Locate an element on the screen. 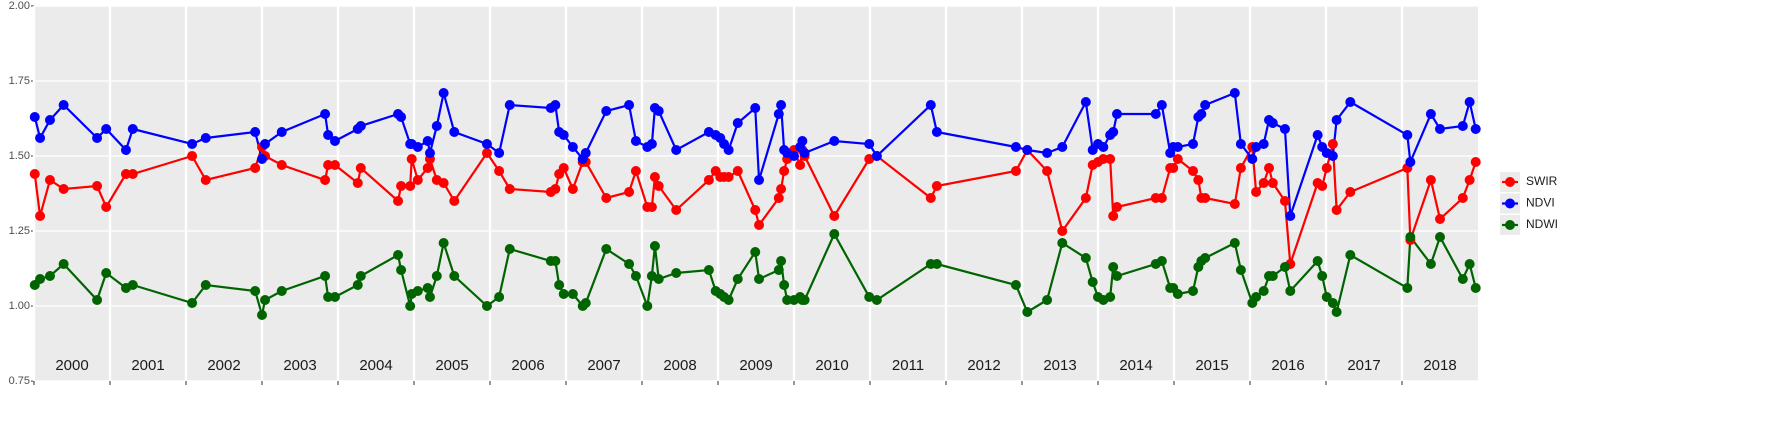 Image resolution: width=1773 pixels, height=442 pixels. x-tick-label: 2012 is located at coordinates (983, 365).